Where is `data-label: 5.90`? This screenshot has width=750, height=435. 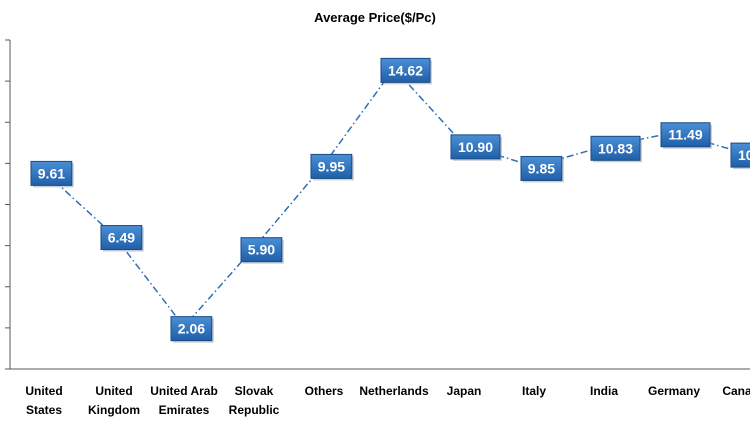
data-label: 5.90 is located at coordinates (262, 250).